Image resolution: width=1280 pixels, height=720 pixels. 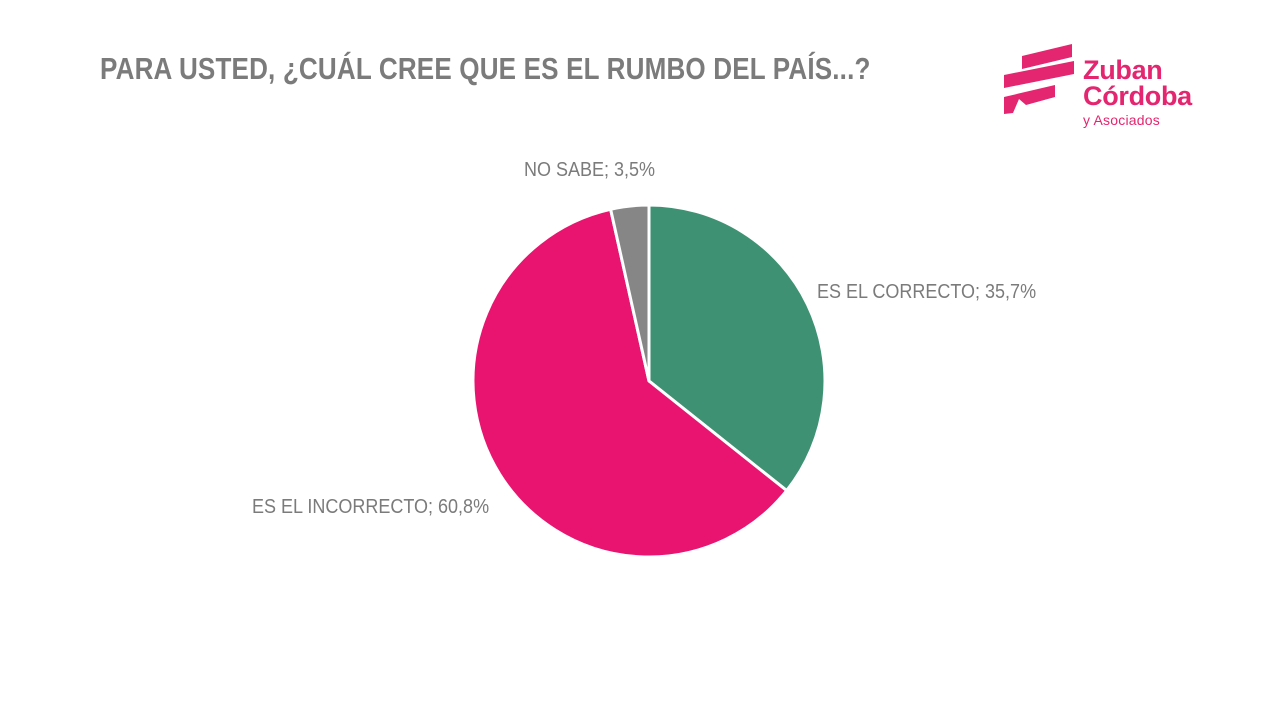 What do you see at coordinates (1029, 99) in the screenshot?
I see `logo-stripe-ribbon` at bounding box center [1029, 99].